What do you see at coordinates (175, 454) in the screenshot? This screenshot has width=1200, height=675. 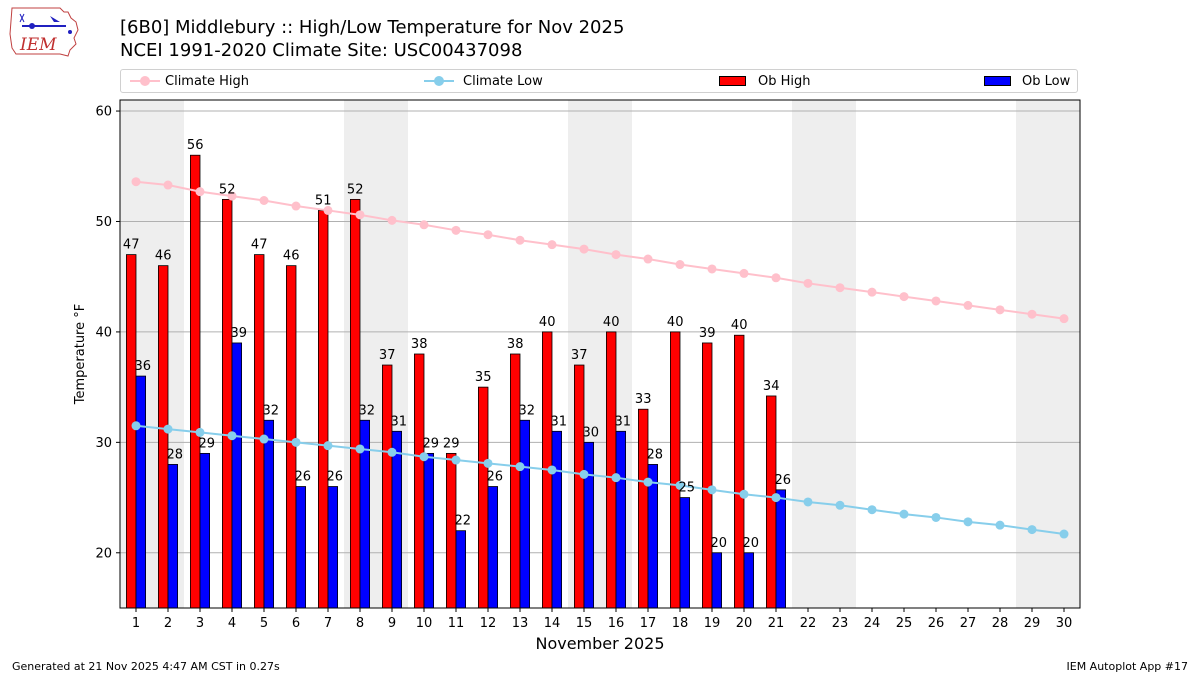 I see `ob-low-label-2: 28` at bounding box center [175, 454].